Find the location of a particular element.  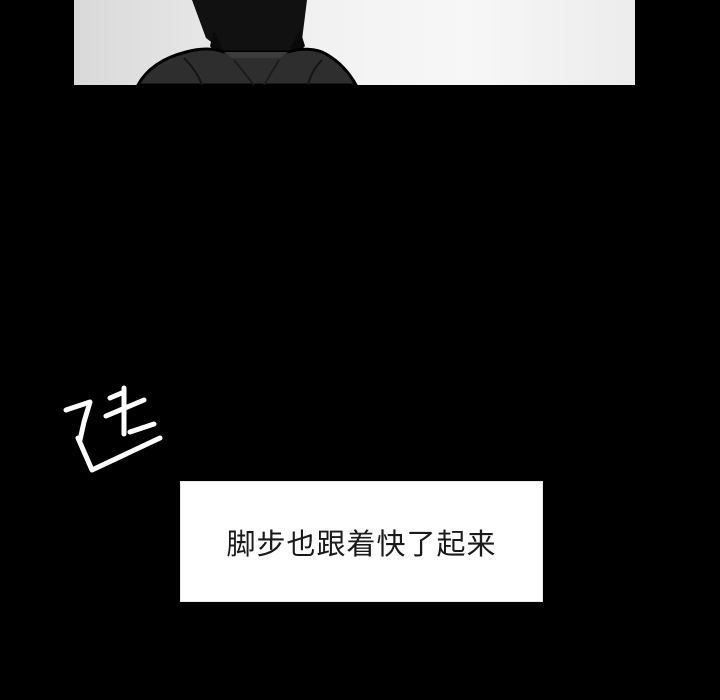

narration-caption-box: 脚步也跟着快了起来 is located at coordinates (361, 541).